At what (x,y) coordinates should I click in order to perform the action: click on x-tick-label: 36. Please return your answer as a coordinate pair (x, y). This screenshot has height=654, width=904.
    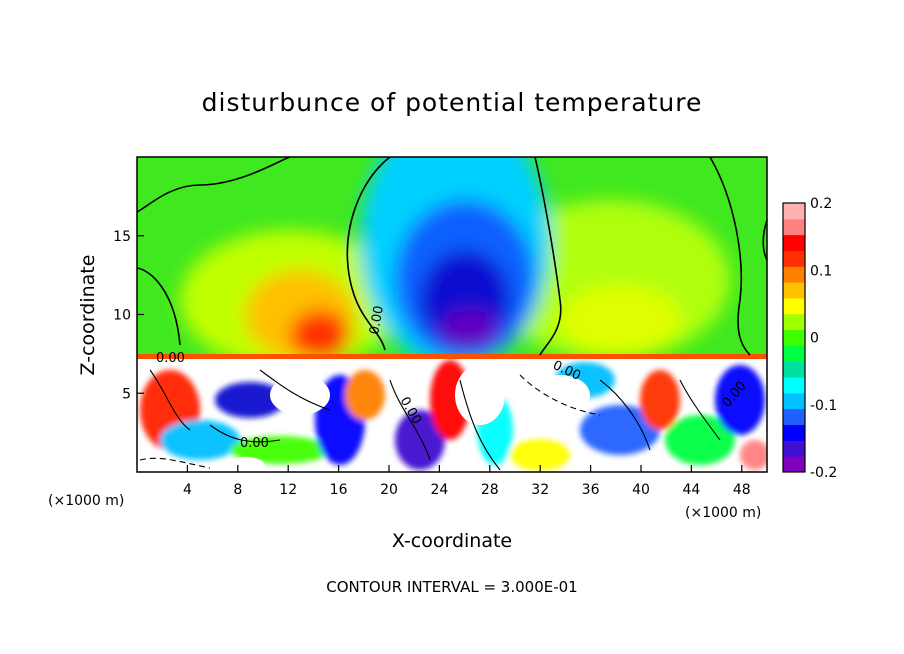
    Looking at the image, I should click on (591, 490).